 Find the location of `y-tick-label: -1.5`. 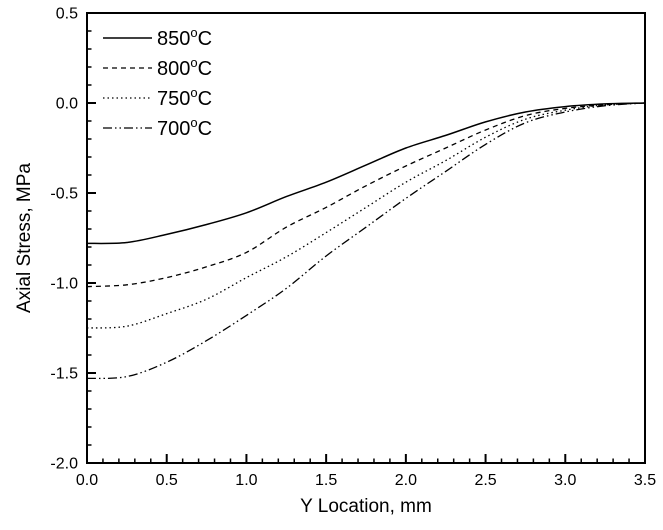

y-tick-label: -1.5 is located at coordinates (64, 374).